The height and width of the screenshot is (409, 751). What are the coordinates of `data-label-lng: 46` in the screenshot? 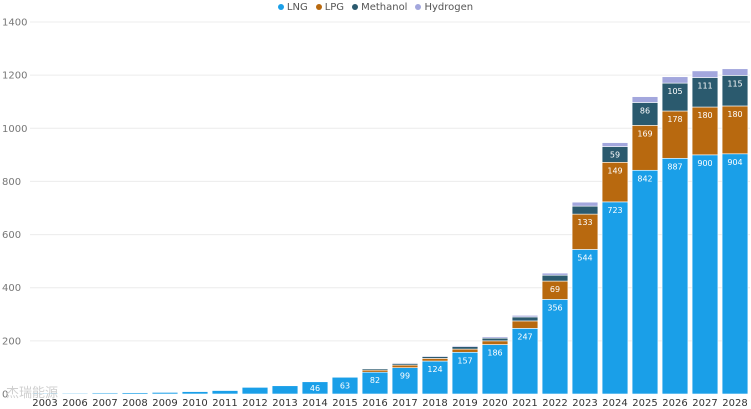 It's located at (315, 388).